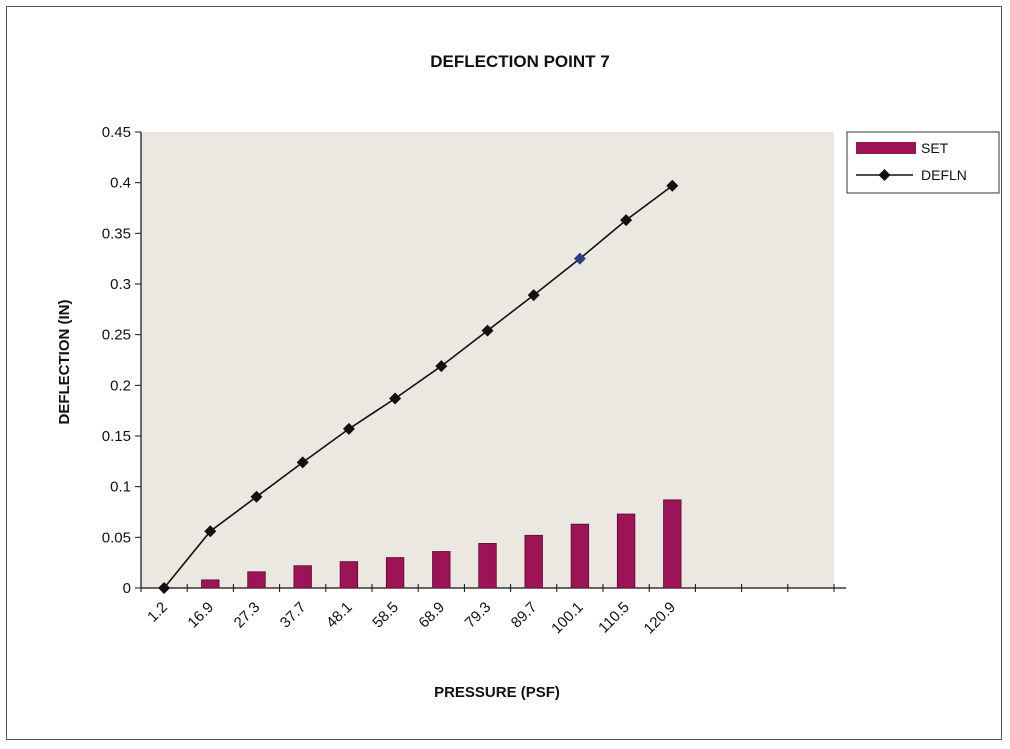 This screenshot has width=1010, height=749. Describe the element at coordinates (660, 618) in the screenshot. I see `x-tick-label: 120.9` at that location.